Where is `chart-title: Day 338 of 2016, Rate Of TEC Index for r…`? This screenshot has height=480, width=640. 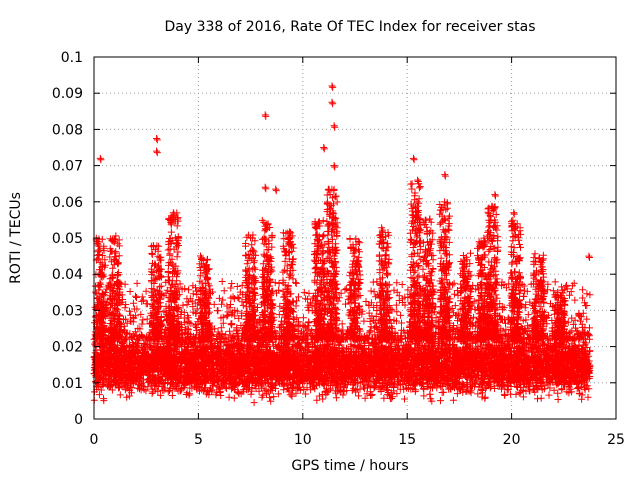
chart-title: Day 338 of 2016, Rate Of TEC Index for r… is located at coordinates (349, 27).